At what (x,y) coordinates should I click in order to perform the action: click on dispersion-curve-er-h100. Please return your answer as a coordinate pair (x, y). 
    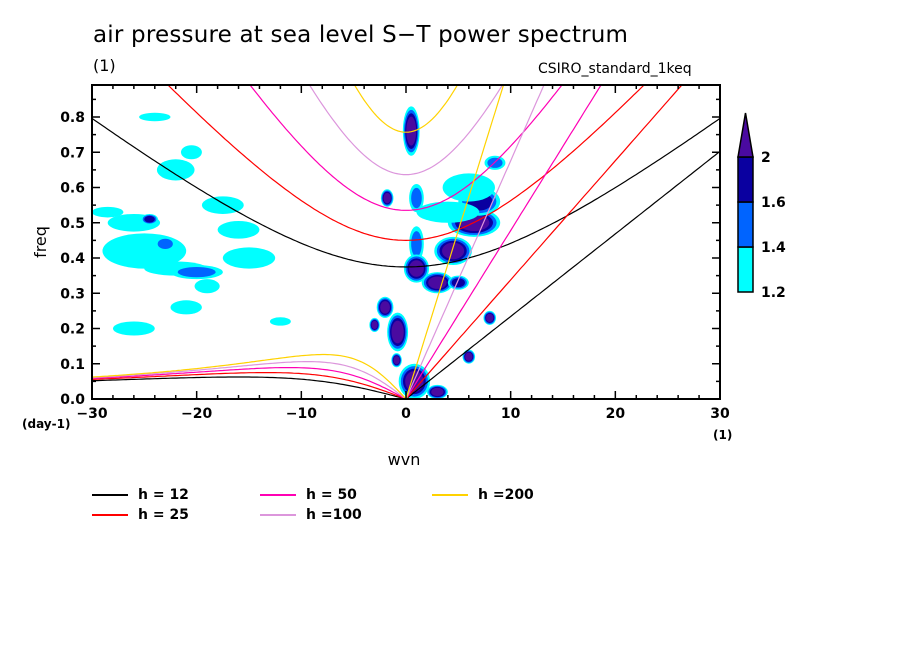
    Looking at the image, I should click on (249, 380).